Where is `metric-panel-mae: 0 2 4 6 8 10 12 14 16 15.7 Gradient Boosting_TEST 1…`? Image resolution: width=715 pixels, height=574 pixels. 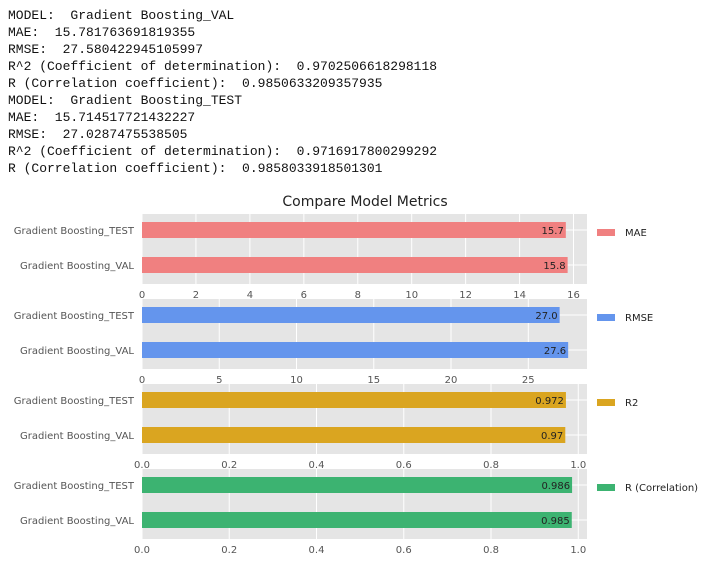
metric-panel-mae: 0 2 4 6 8 10 12 14 16 15.7 Gradient Boosting_TEST 1… is located at coordinates (330, 257).